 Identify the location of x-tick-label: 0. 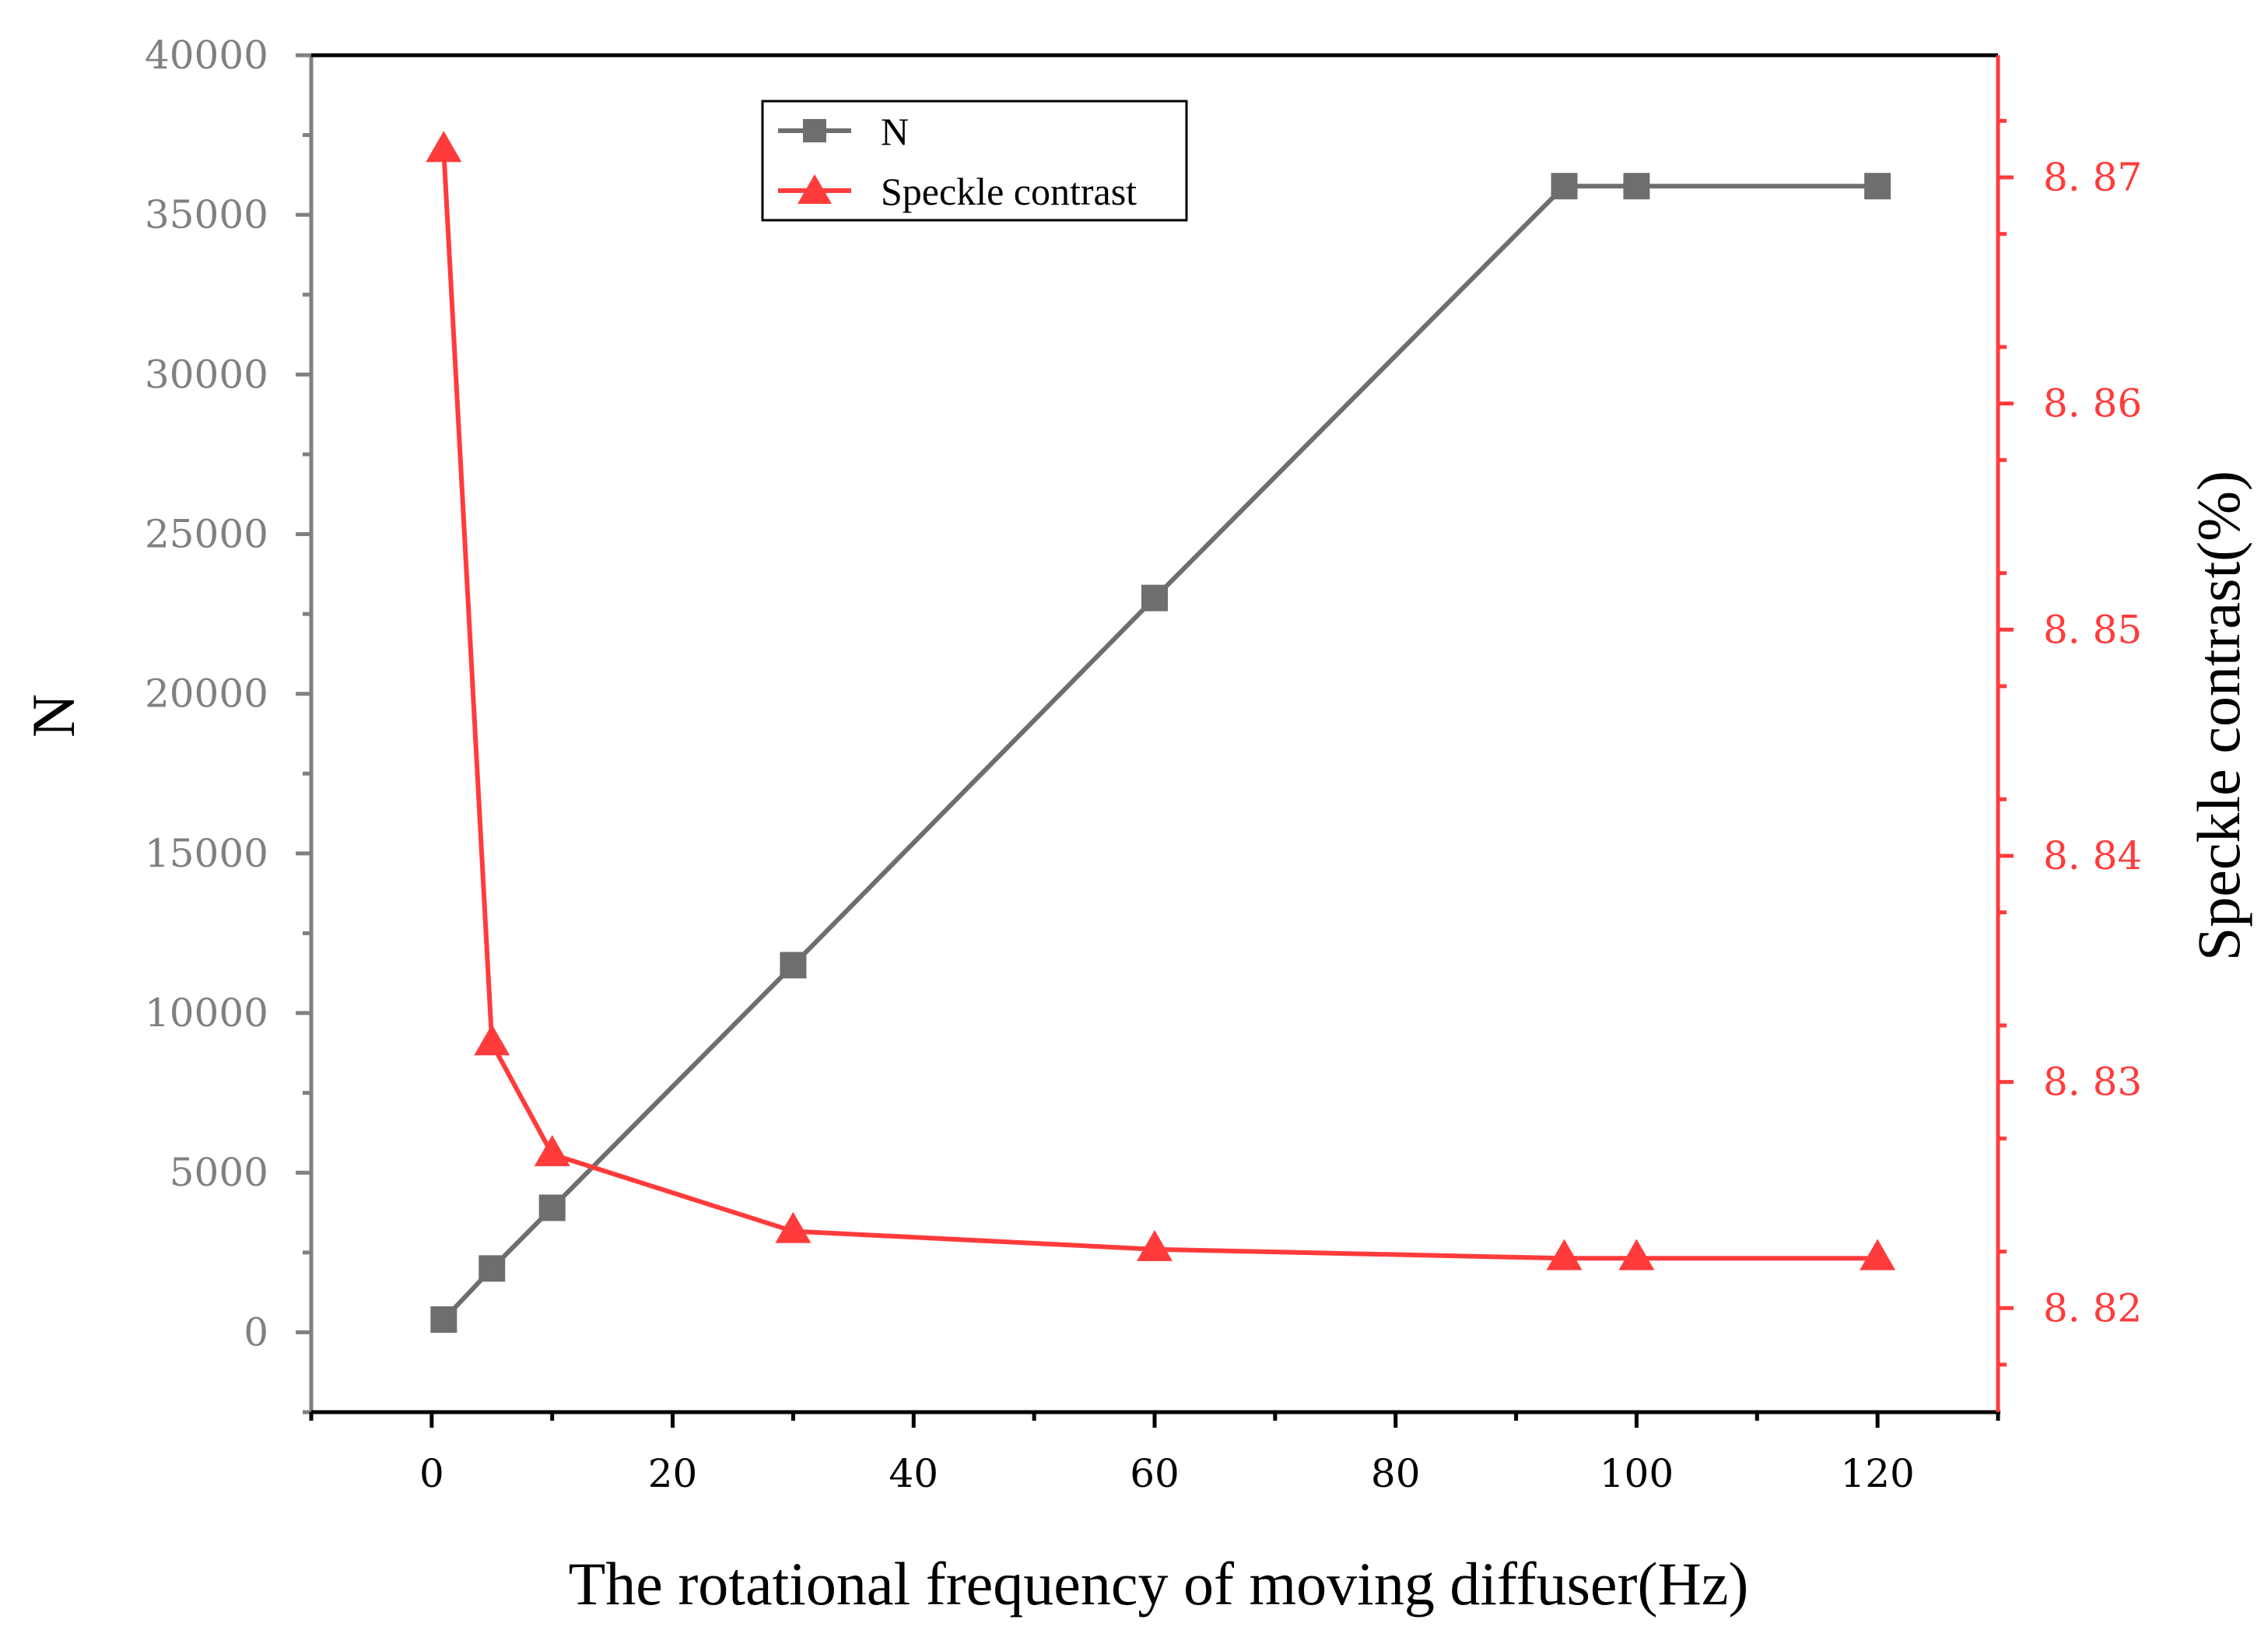
(432, 1474).